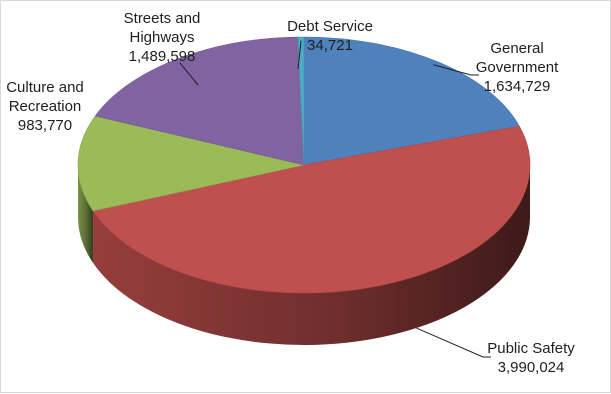 The height and width of the screenshot is (394, 611). What do you see at coordinates (456, 70) in the screenshot?
I see `leader-line-general-government` at bounding box center [456, 70].